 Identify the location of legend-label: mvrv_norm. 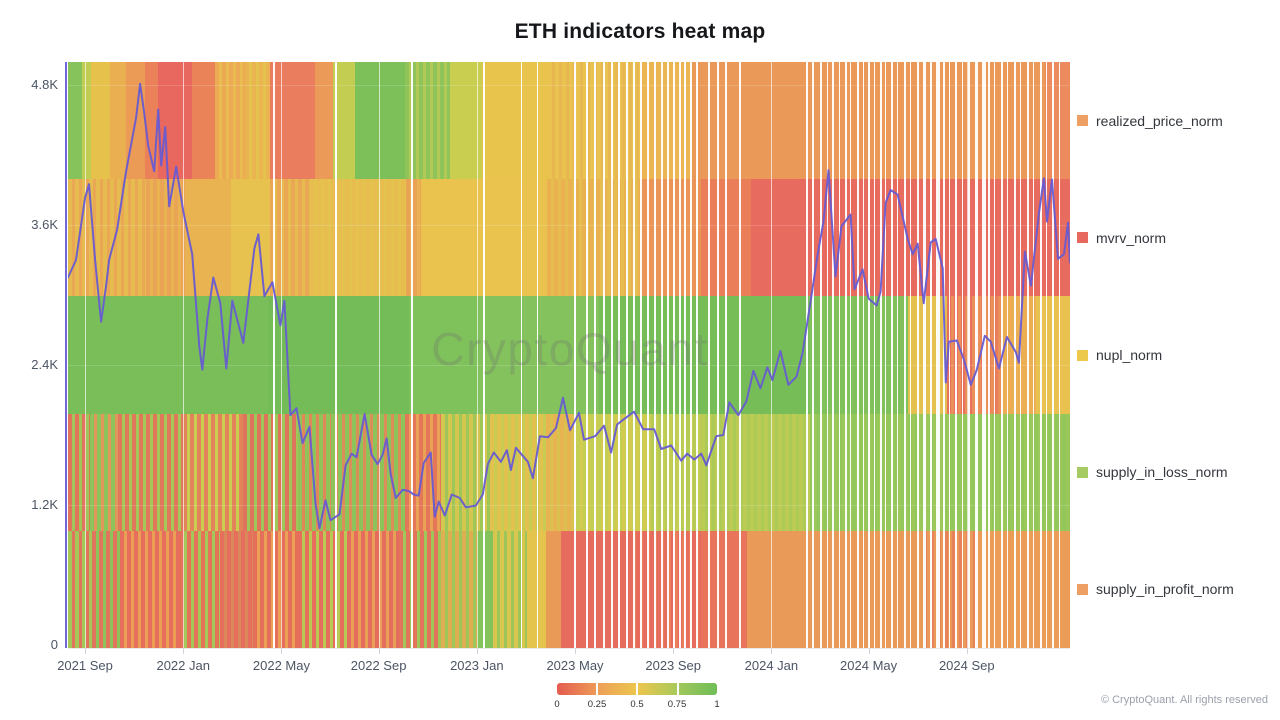
(1131, 237).